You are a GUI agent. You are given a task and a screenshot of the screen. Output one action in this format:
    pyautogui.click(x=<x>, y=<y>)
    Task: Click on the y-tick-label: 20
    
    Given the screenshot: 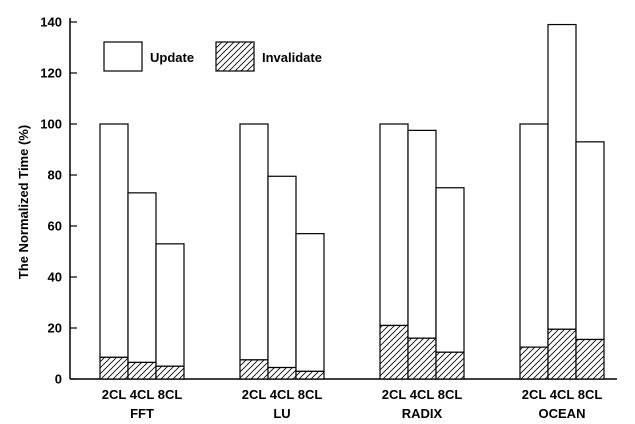 What is the action you would take?
    pyautogui.click(x=55, y=328)
    